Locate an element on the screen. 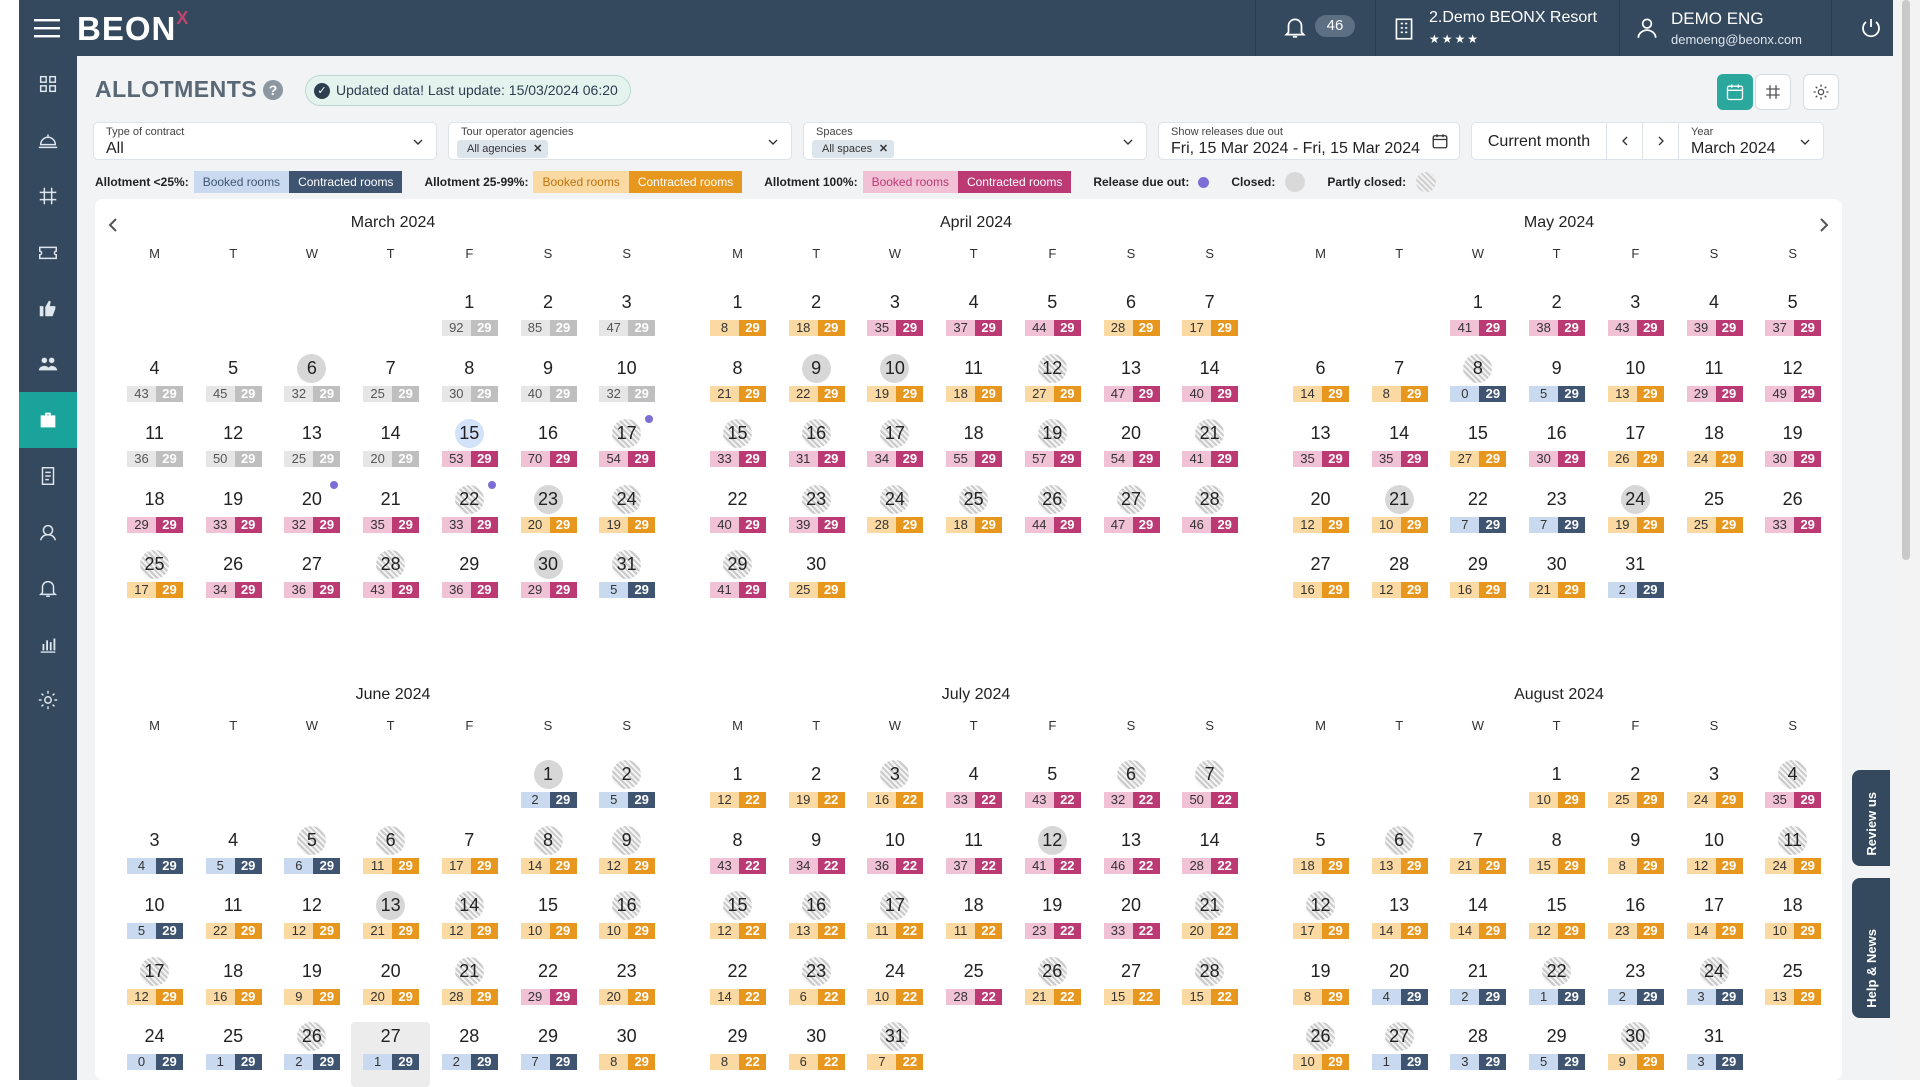 The image size is (1920, 1087). prev-month-button is located at coordinates (1624, 141).